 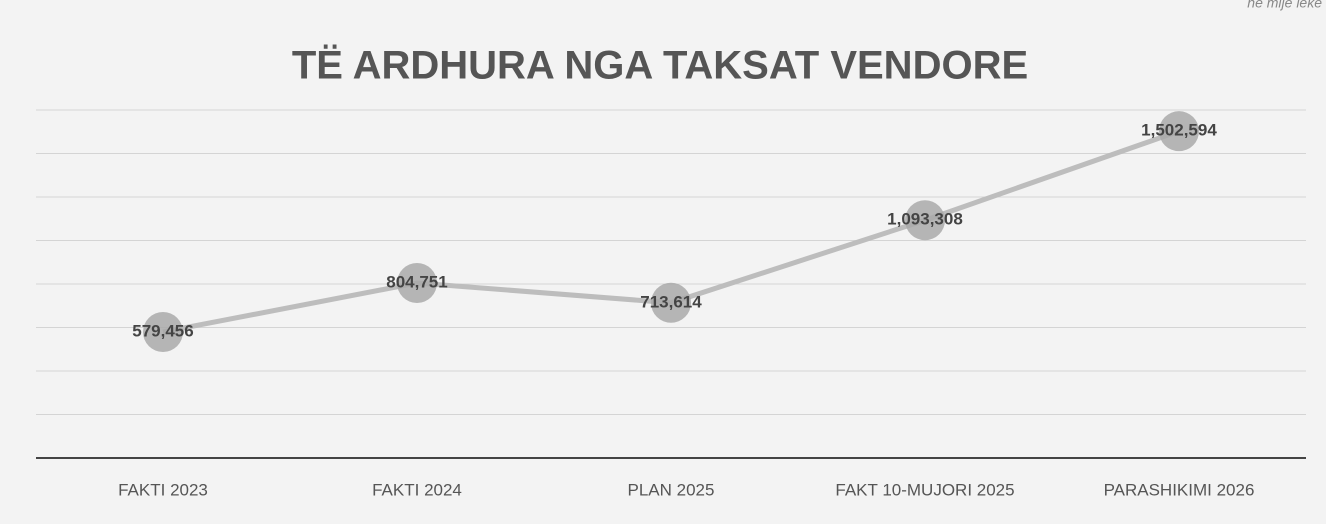 What do you see at coordinates (417, 489) in the screenshot?
I see `x-tick-label: FAKTI 2024` at bounding box center [417, 489].